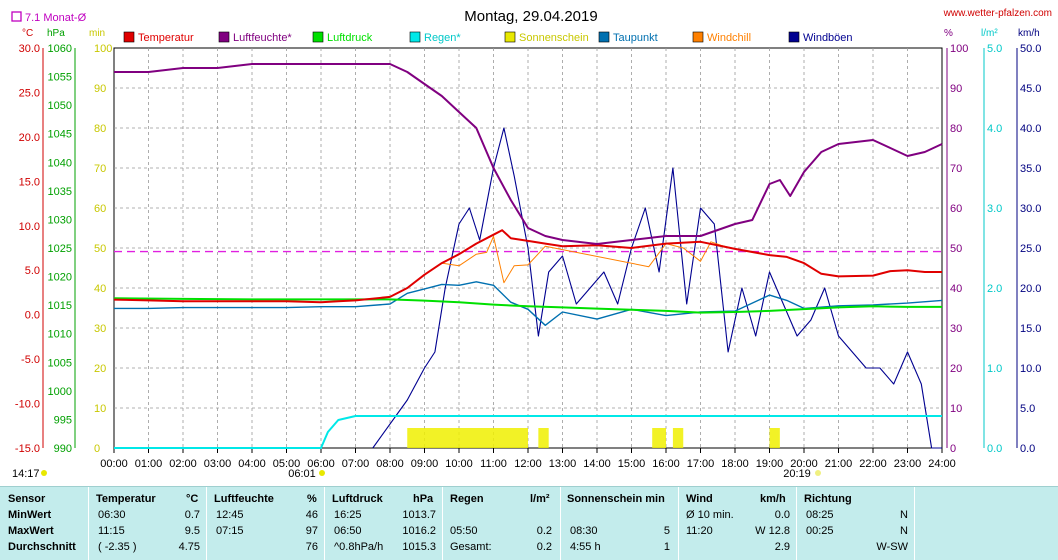 This screenshot has height=560, width=1058. Describe the element at coordinates (956, 369) in the screenshot. I see `humidity-axis-tick-label: 20` at that location.